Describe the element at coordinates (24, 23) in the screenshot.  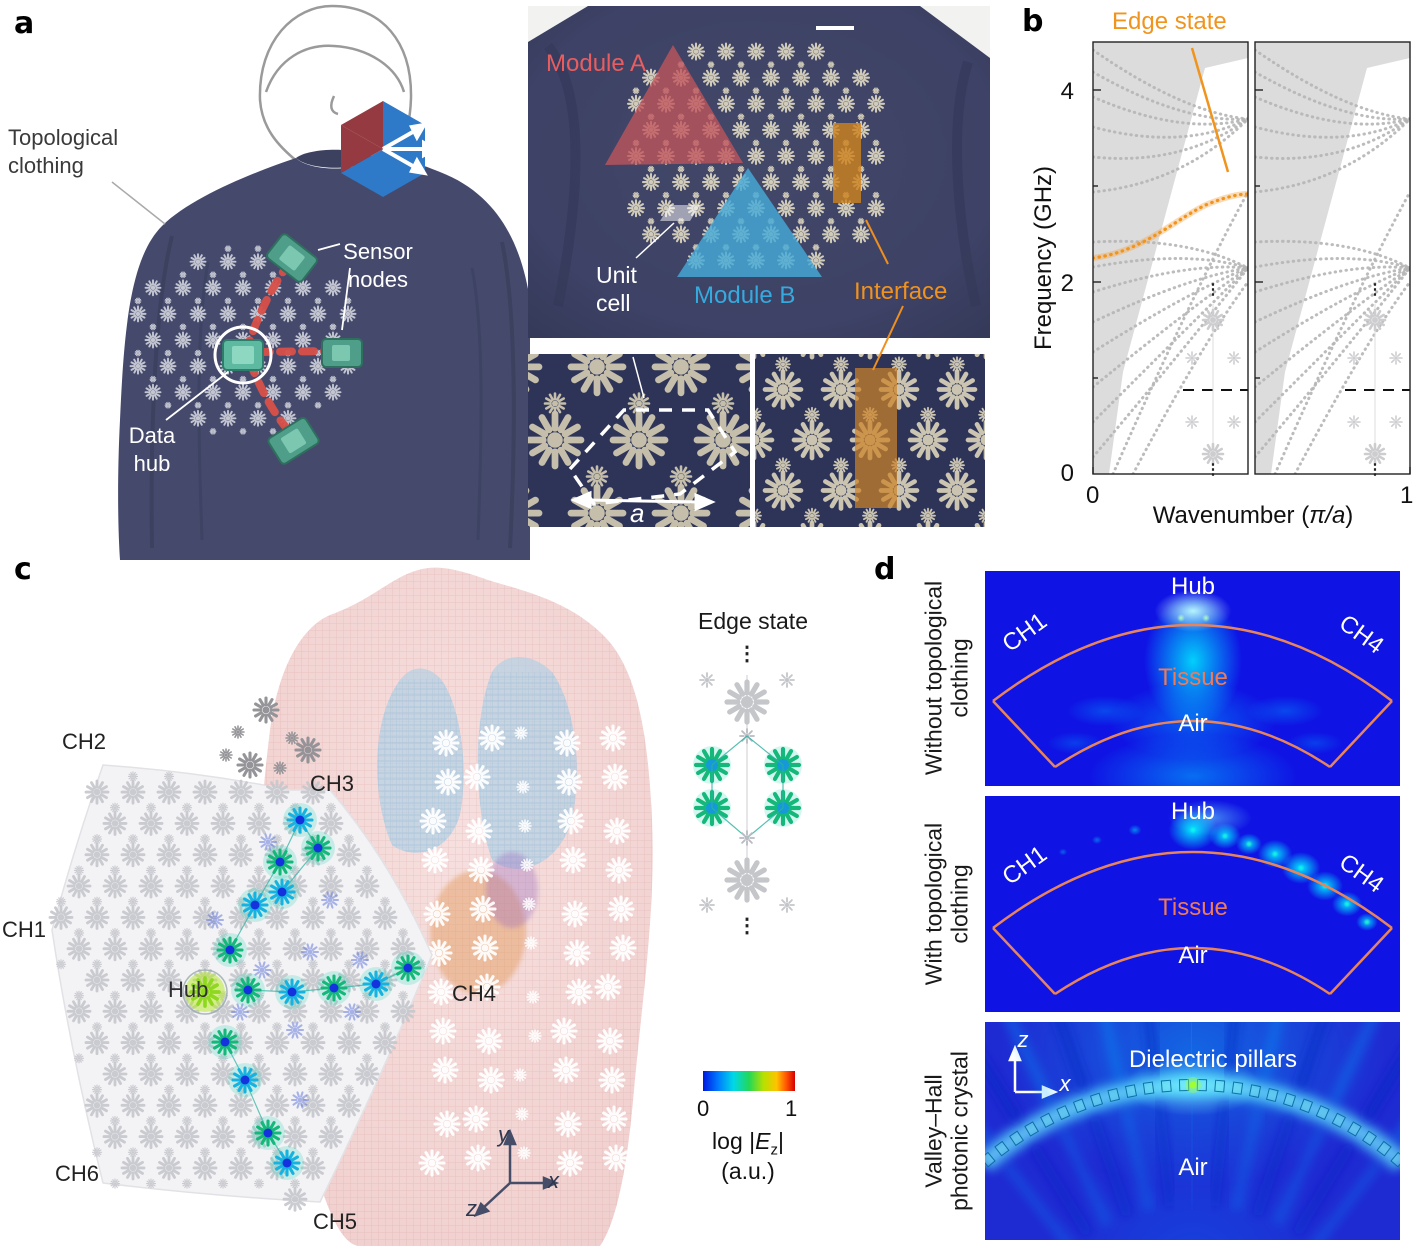
I see `panel-a-label: a` at that location.